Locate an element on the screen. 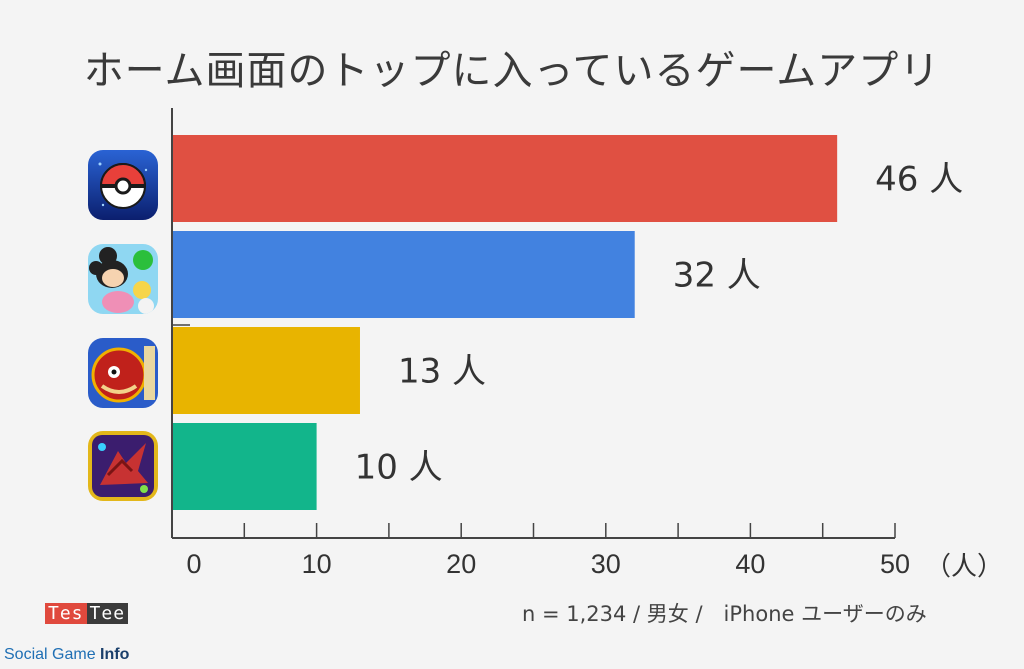 Image resolution: width=1024 pixels, height=669 pixels. x-tick-label: 10 is located at coordinates (317, 564).